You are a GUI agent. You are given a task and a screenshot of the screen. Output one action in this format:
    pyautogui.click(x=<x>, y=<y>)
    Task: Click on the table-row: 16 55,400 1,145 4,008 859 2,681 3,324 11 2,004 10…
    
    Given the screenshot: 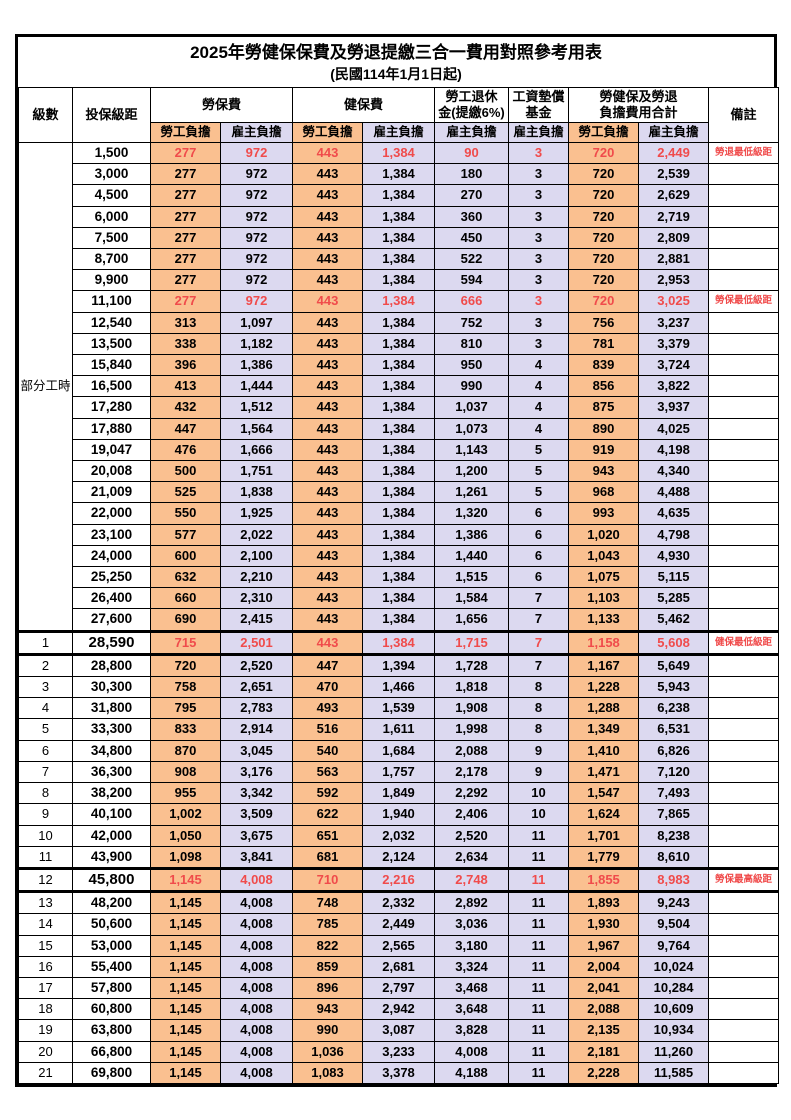 What is the action you would take?
    pyautogui.click(x=399, y=966)
    